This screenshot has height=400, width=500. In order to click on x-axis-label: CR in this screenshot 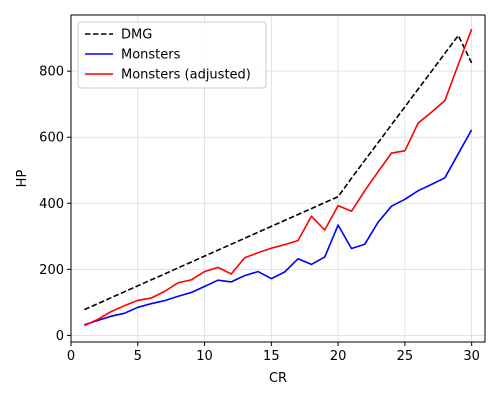, I will do `click(278, 378)`.